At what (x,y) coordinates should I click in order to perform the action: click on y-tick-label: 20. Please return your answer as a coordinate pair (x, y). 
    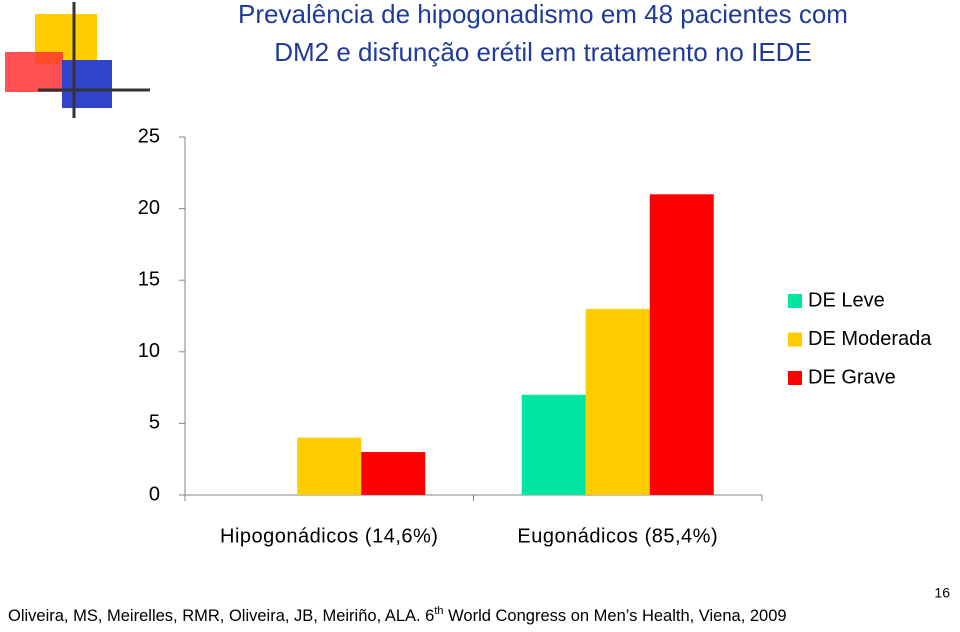
    Looking at the image, I should click on (149, 208).